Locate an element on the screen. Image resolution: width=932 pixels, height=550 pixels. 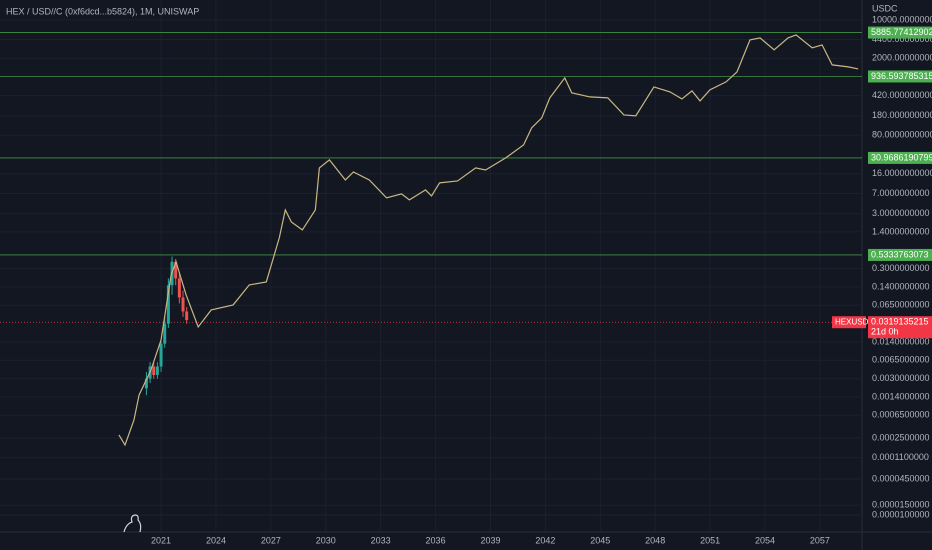
y-tick-label: 2000.0000000000 is located at coordinates (902, 58).